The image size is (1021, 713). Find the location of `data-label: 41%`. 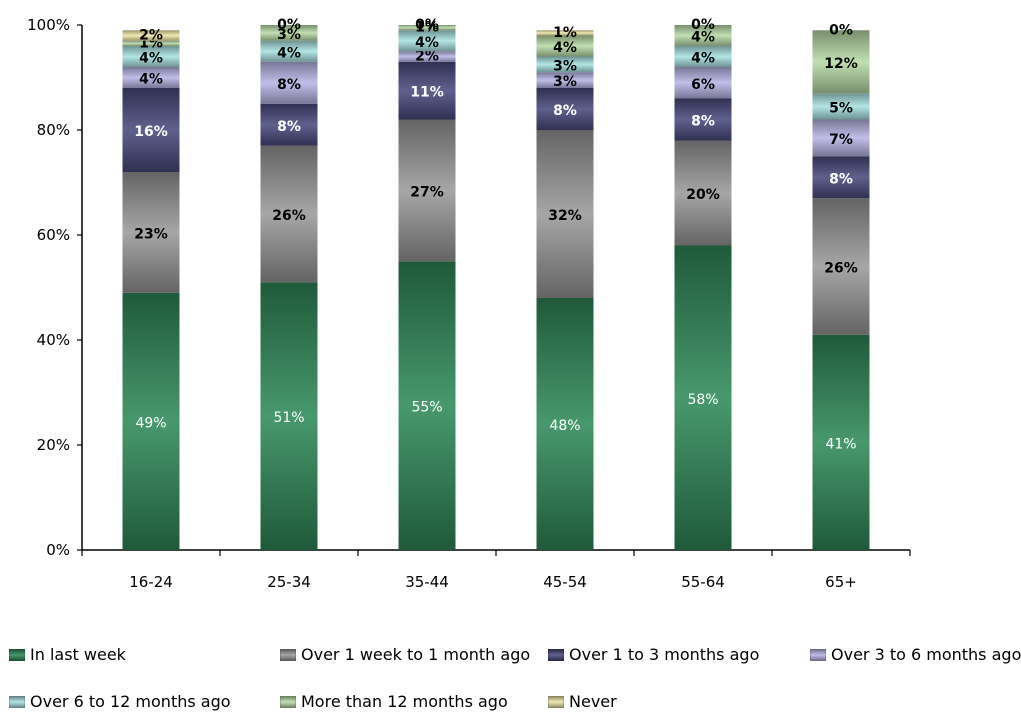

data-label: 41% is located at coordinates (840, 444).